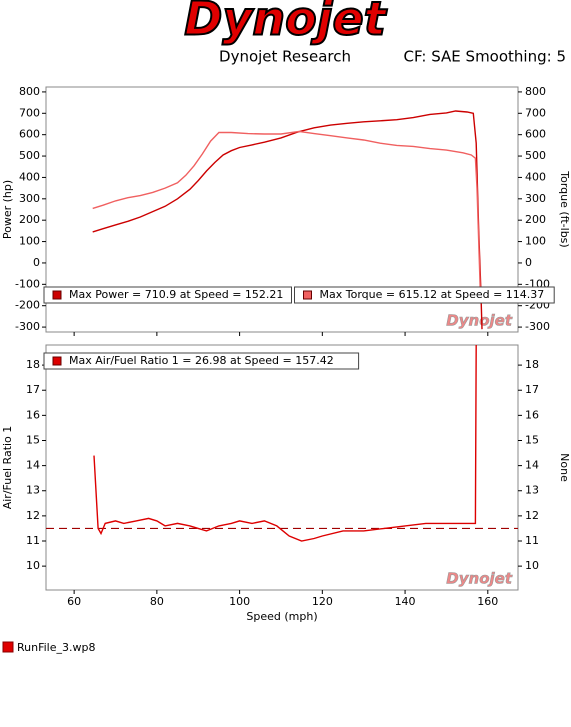 The height and width of the screenshot is (727, 571). What do you see at coordinates (535, 176) in the screenshot?
I see `y2-tick-label: 400` at bounding box center [535, 176].